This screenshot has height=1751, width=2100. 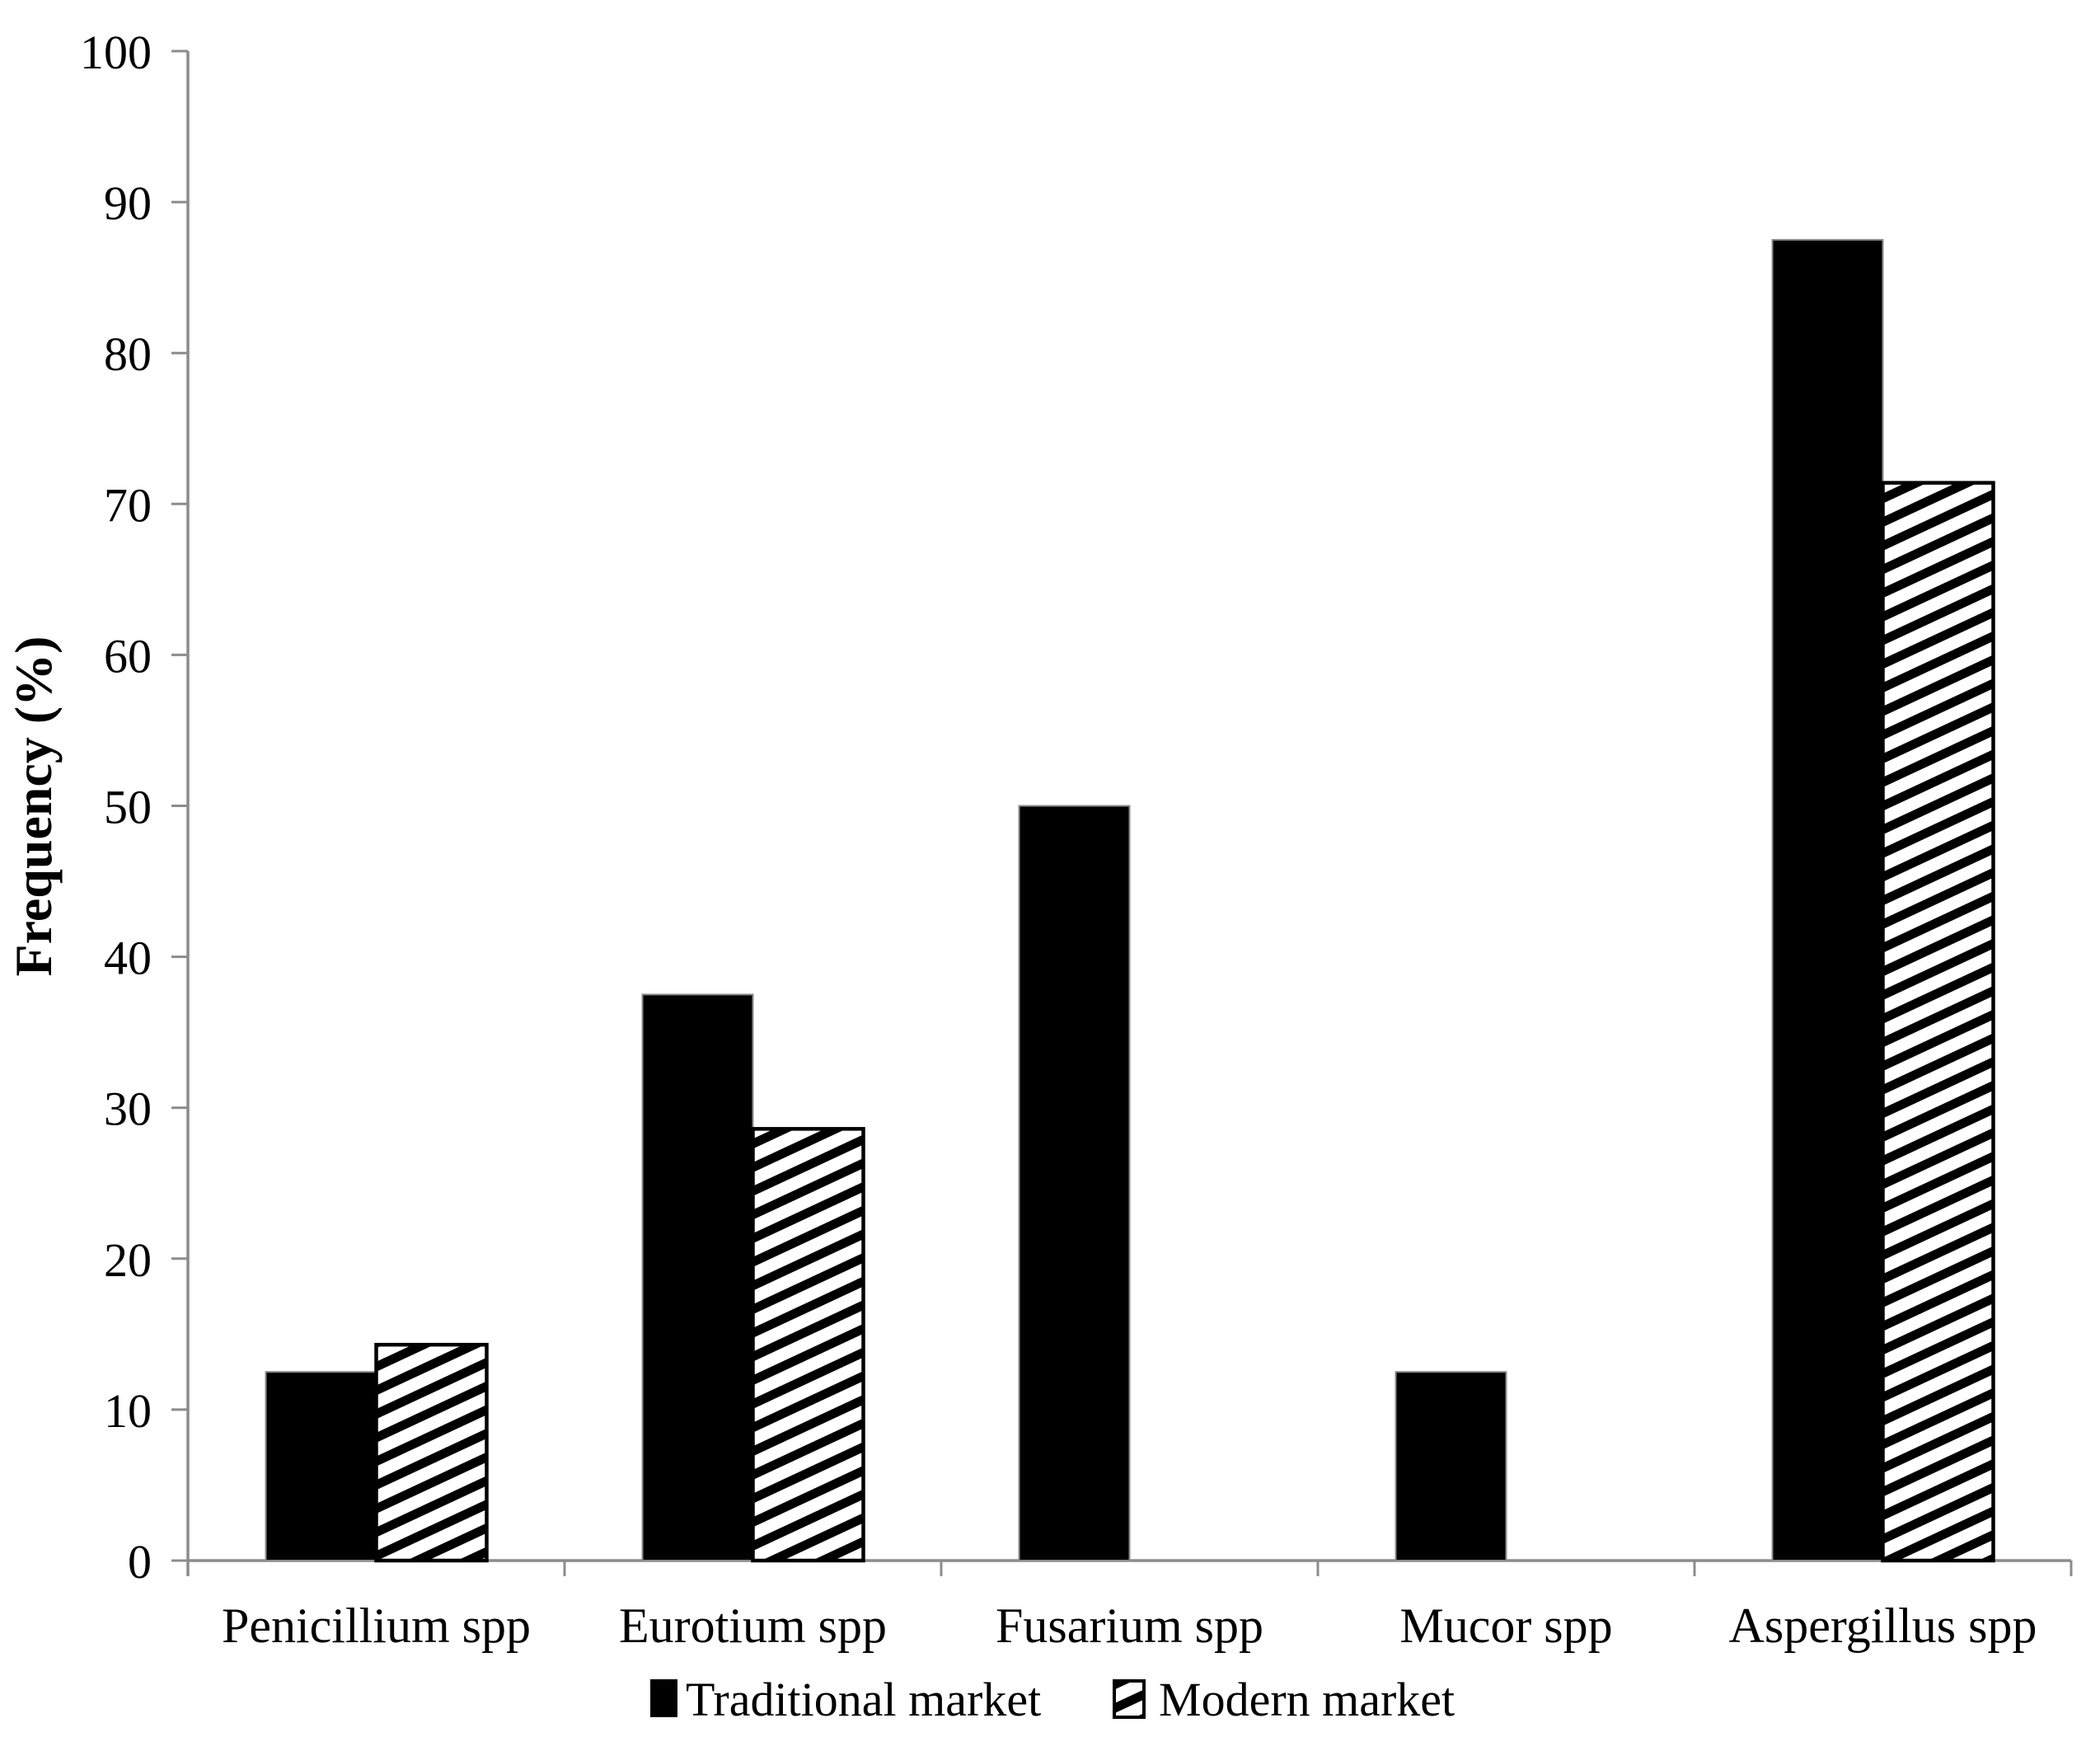 I want to click on legend: Traditional market Modern market, so click(x=1052, y=1699).